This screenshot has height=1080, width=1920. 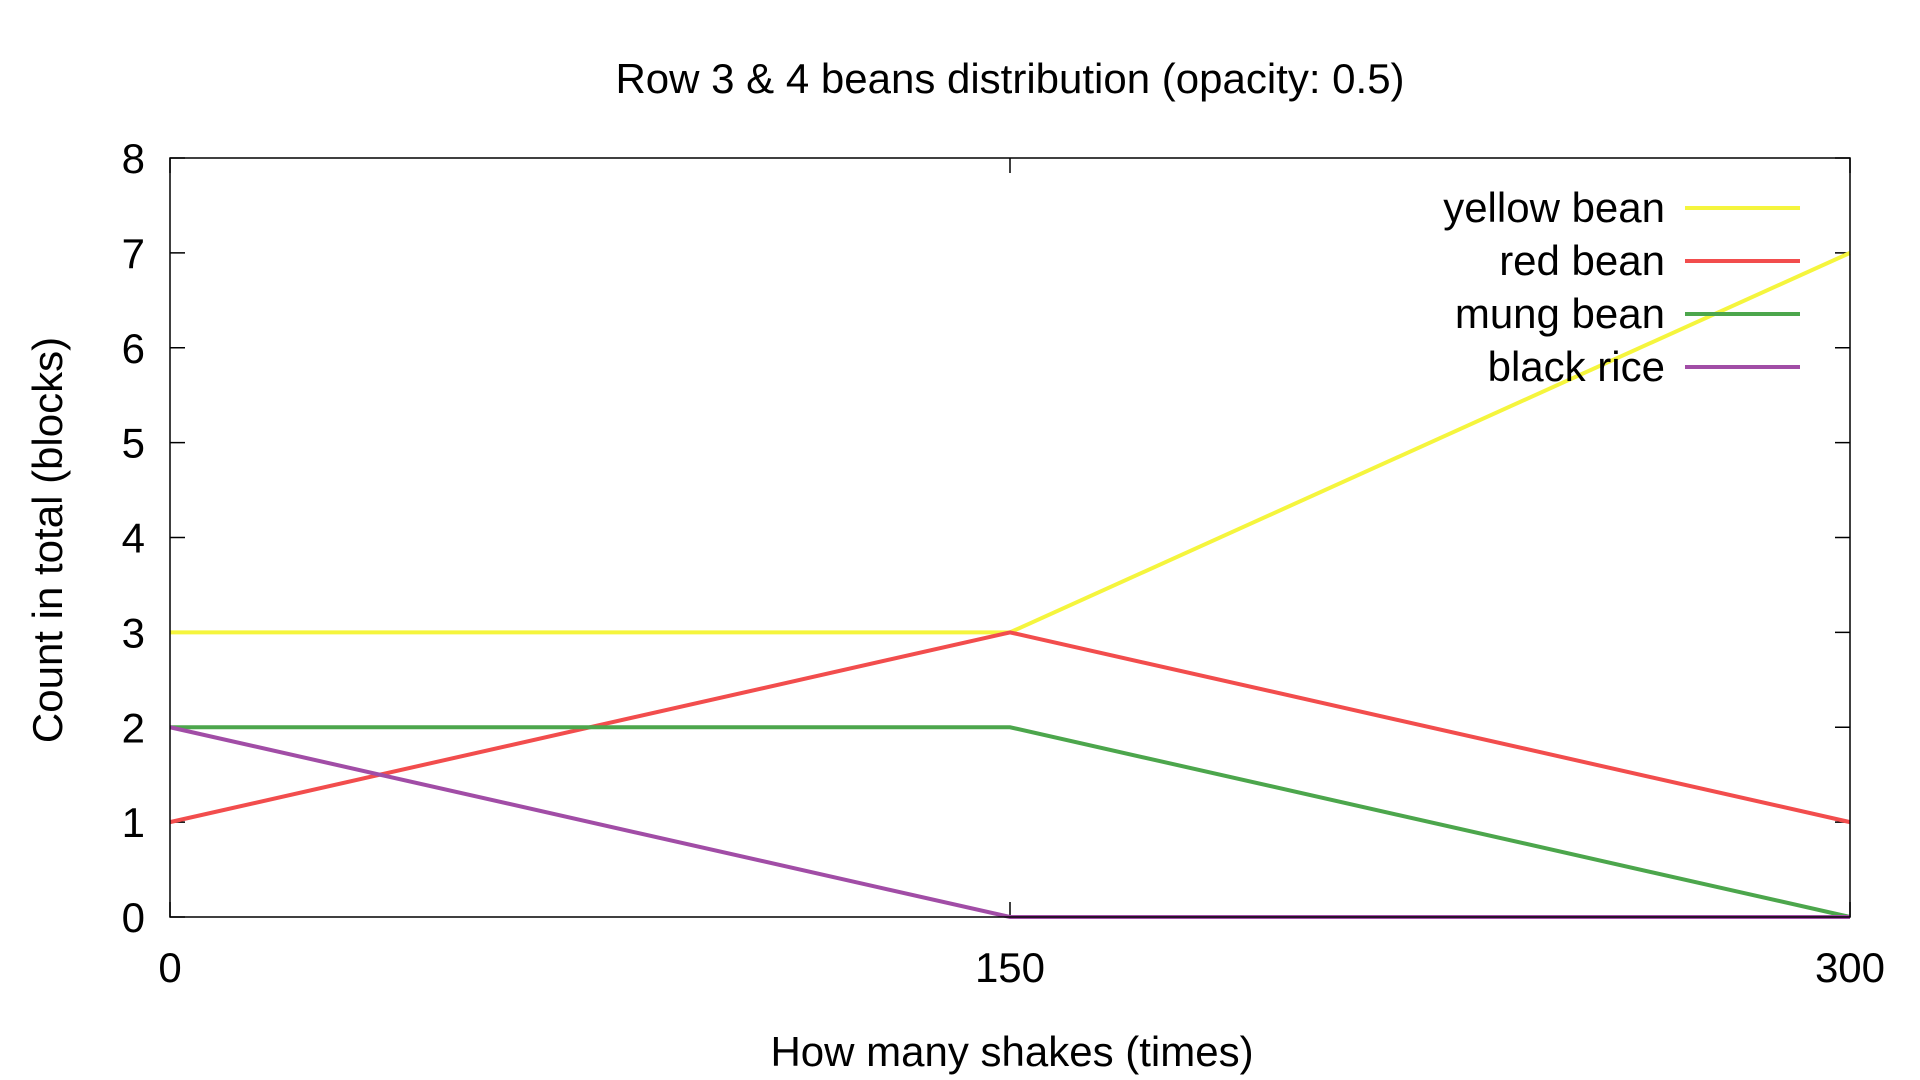 What do you see at coordinates (1010, 967) in the screenshot?
I see `x-tick-label: 150` at bounding box center [1010, 967].